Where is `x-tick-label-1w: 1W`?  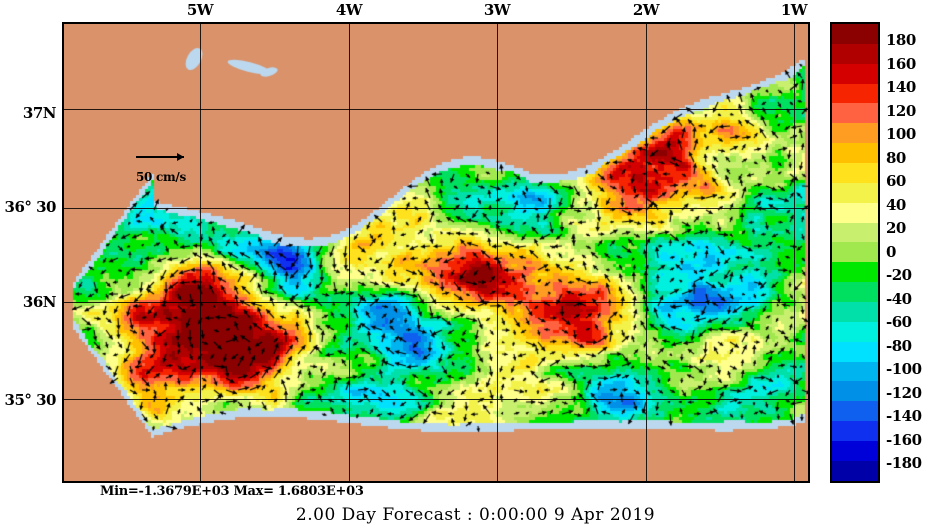 x-tick-label-1w: 1W is located at coordinates (794, 10).